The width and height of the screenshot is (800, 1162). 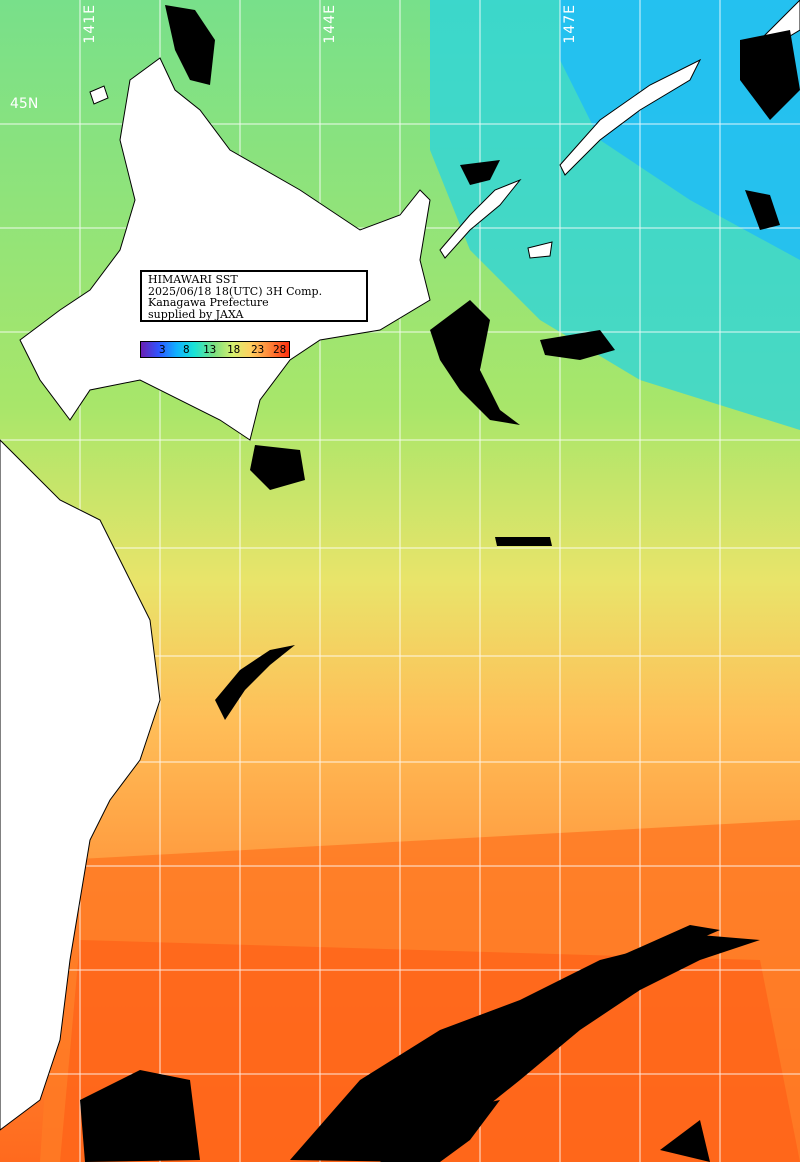 I want to click on color-legend: 3 8 13 18 23 28, so click(x=215, y=349).